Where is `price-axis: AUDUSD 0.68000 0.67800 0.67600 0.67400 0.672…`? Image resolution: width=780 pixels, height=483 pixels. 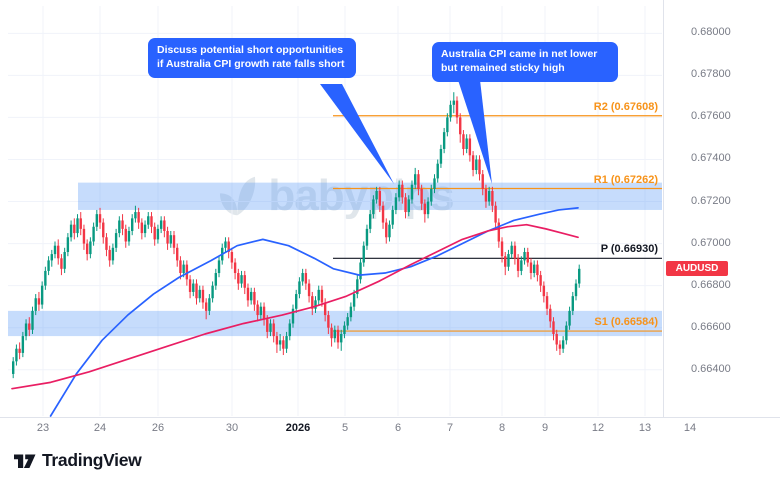
price-axis: AUDUSD 0.68000 0.67800 0.67600 0.67400 0.672… is located at coordinates (721, 208).